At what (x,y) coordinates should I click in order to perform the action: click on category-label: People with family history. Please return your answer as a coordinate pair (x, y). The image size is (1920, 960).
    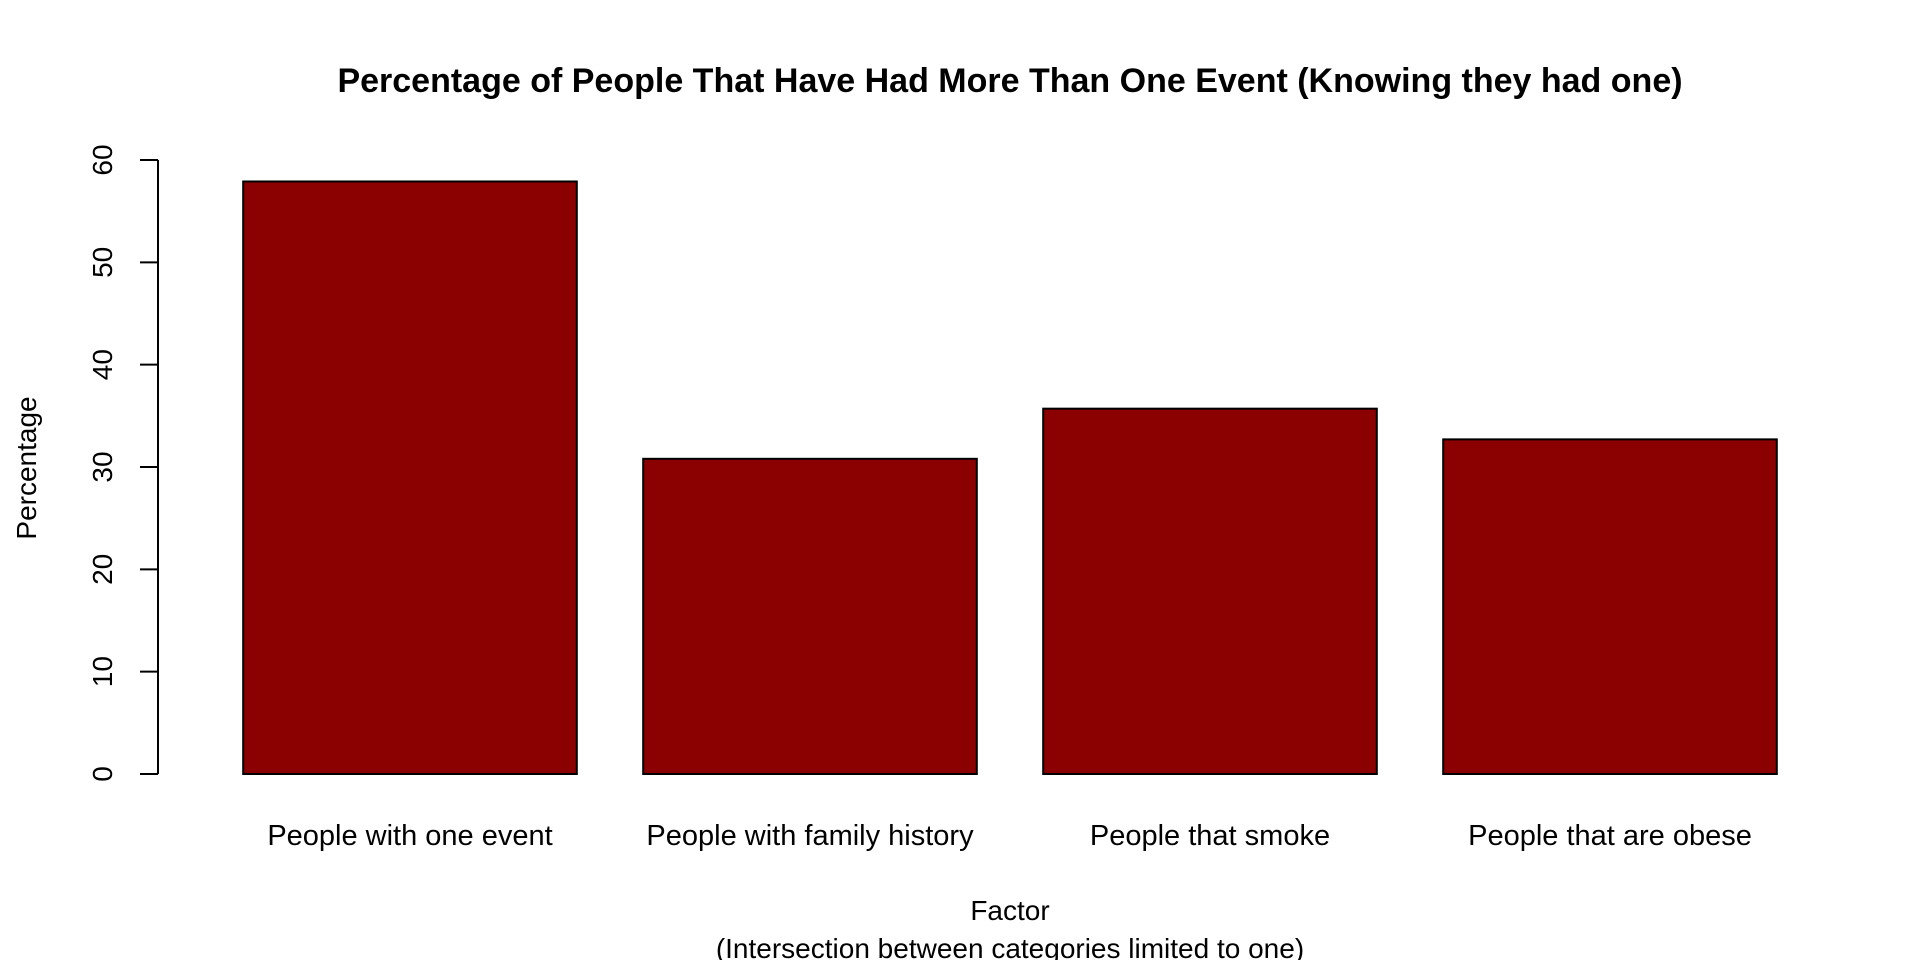
    Looking at the image, I should click on (810, 836).